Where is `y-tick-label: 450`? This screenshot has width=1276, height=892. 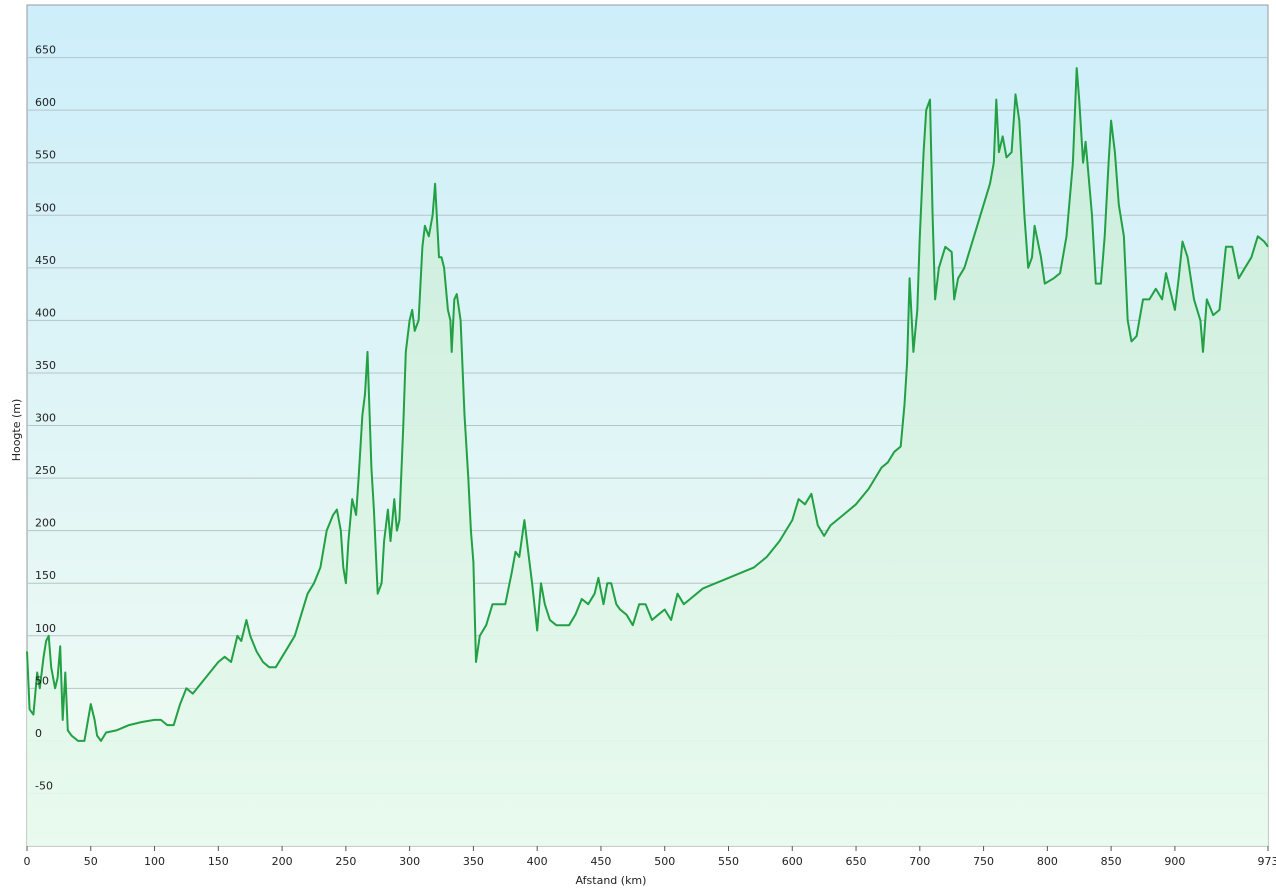
y-tick-label: 450 is located at coordinates (45, 260).